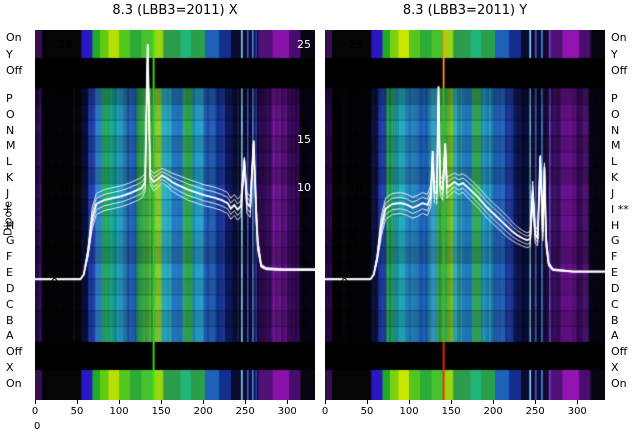  I want to click on row-label-left: H, so click(10, 225).